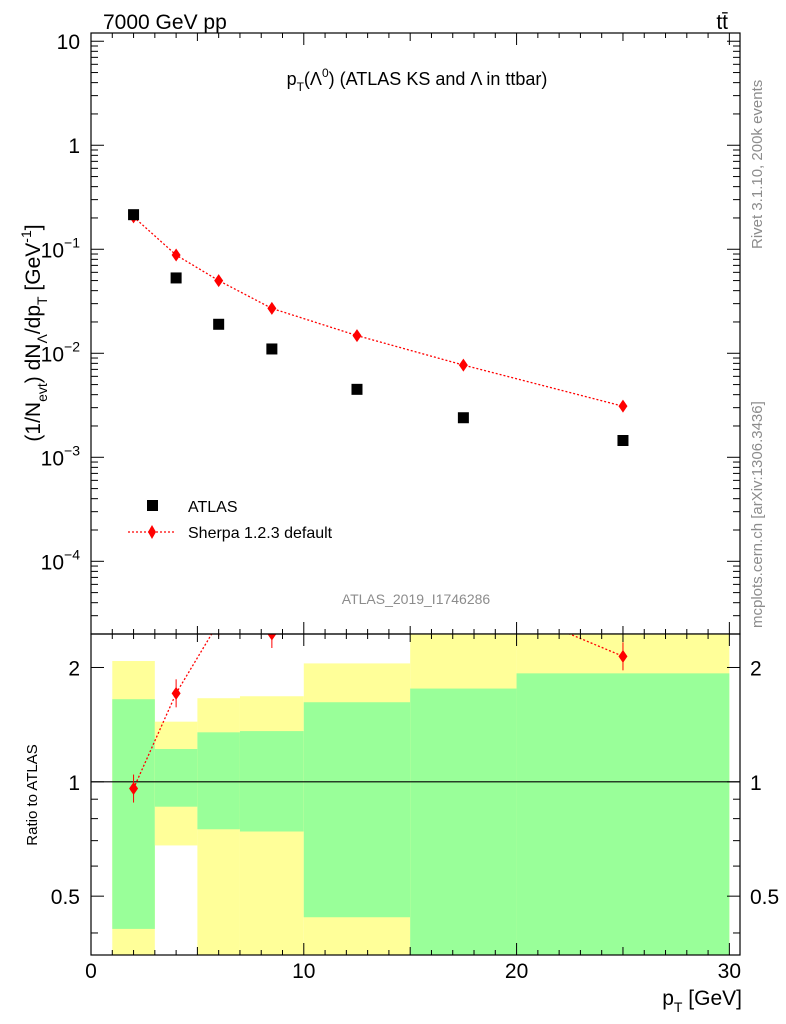 The height and width of the screenshot is (1024, 786). What do you see at coordinates (729, 971) in the screenshot?
I see `x-tick-label: 30` at bounding box center [729, 971].